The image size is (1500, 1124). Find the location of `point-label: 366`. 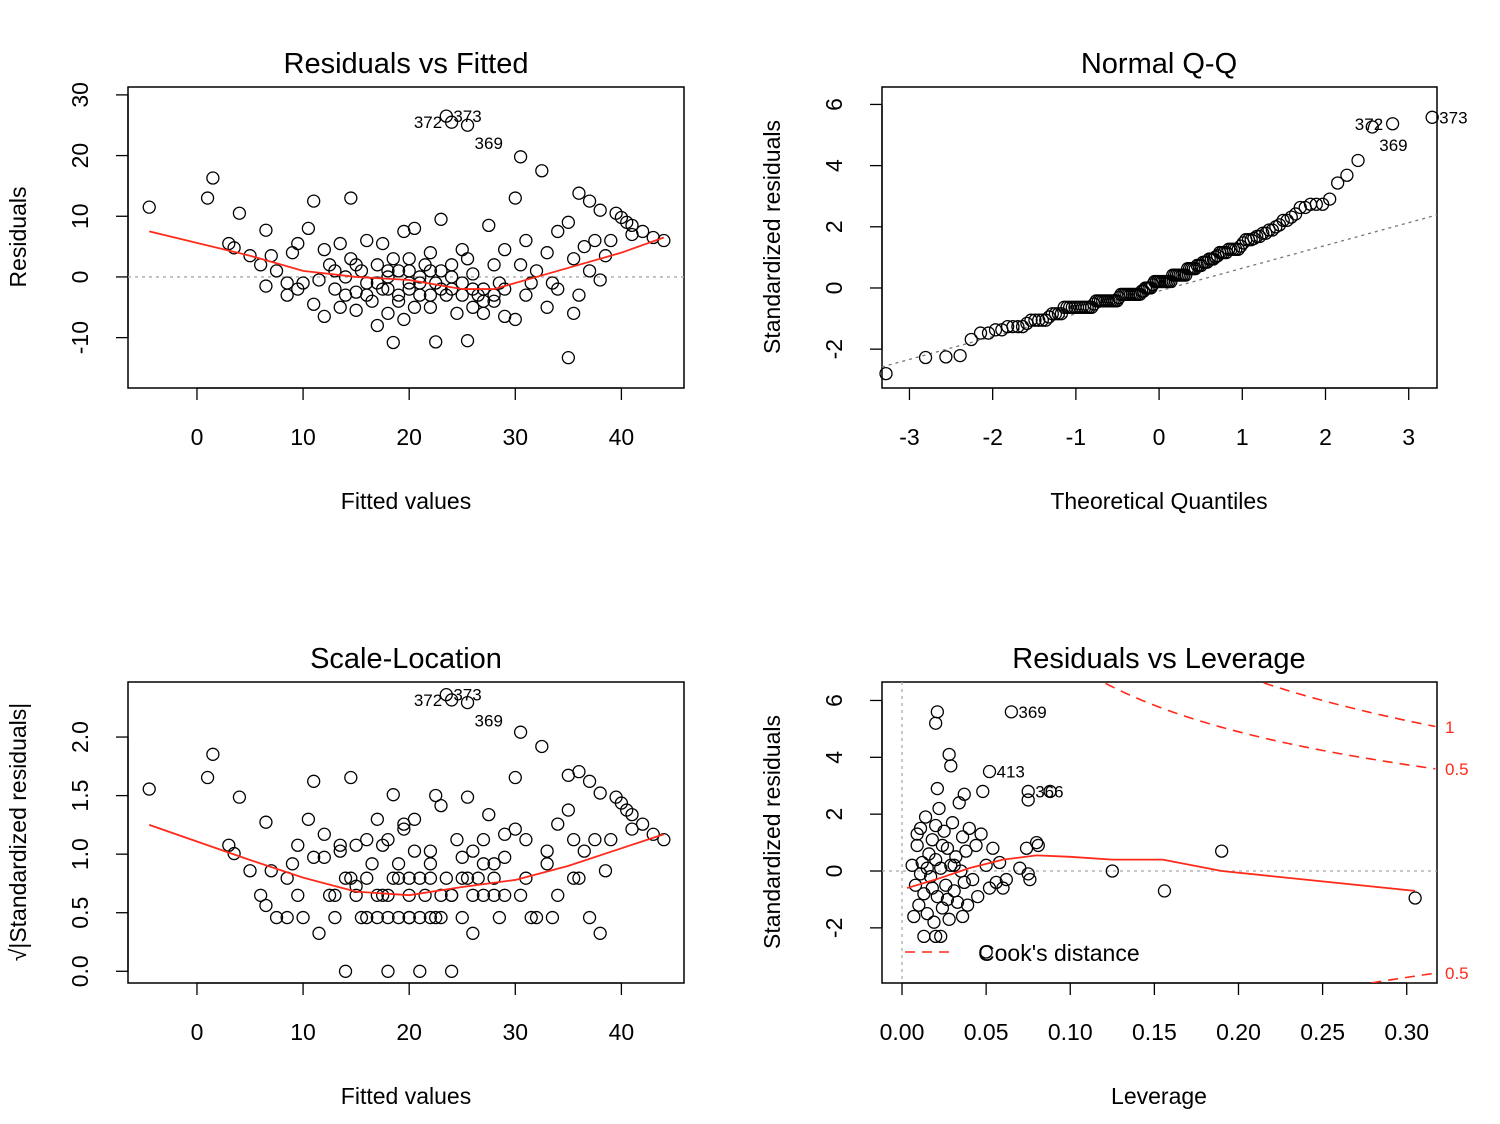

point-label: 366 is located at coordinates (1049, 791).